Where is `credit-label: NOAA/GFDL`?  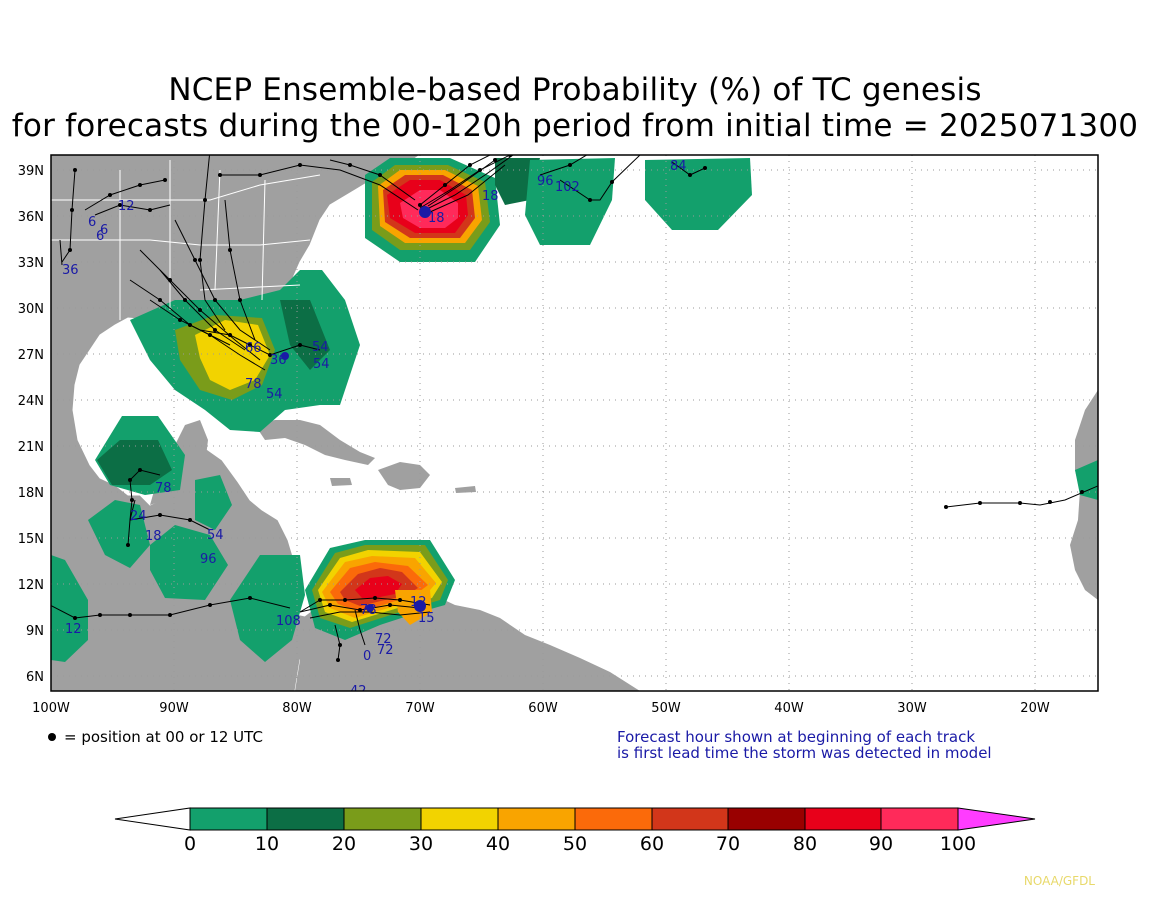
credit-label: NOAA/GFDL is located at coordinates (1059, 881).